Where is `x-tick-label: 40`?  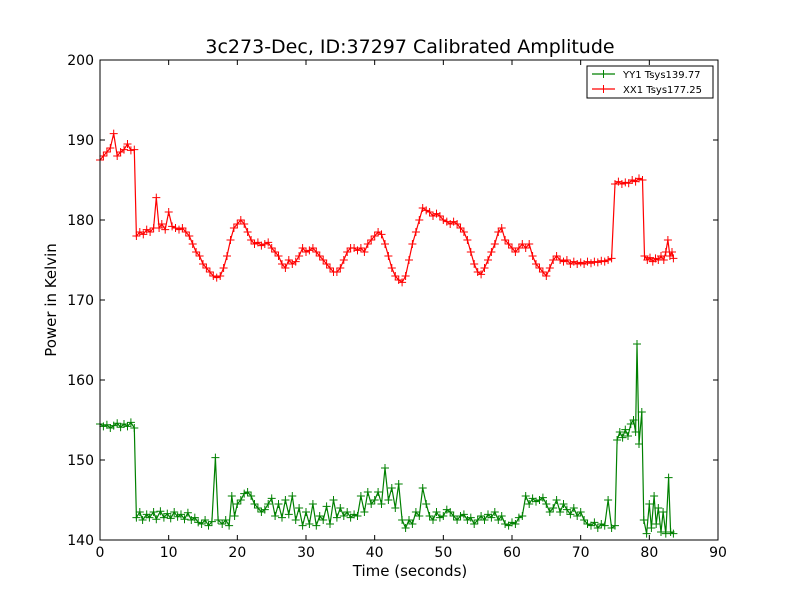 x-tick-label: 40 is located at coordinates (375, 553).